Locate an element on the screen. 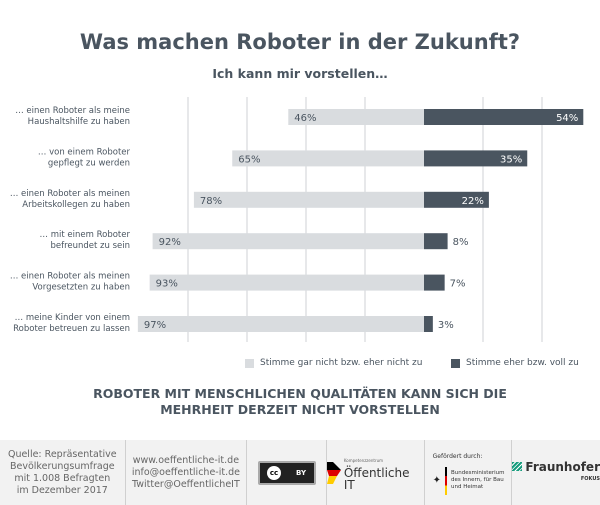  category-label: … mit einem Roboter befreundet zu sein is located at coordinates (85, 240).